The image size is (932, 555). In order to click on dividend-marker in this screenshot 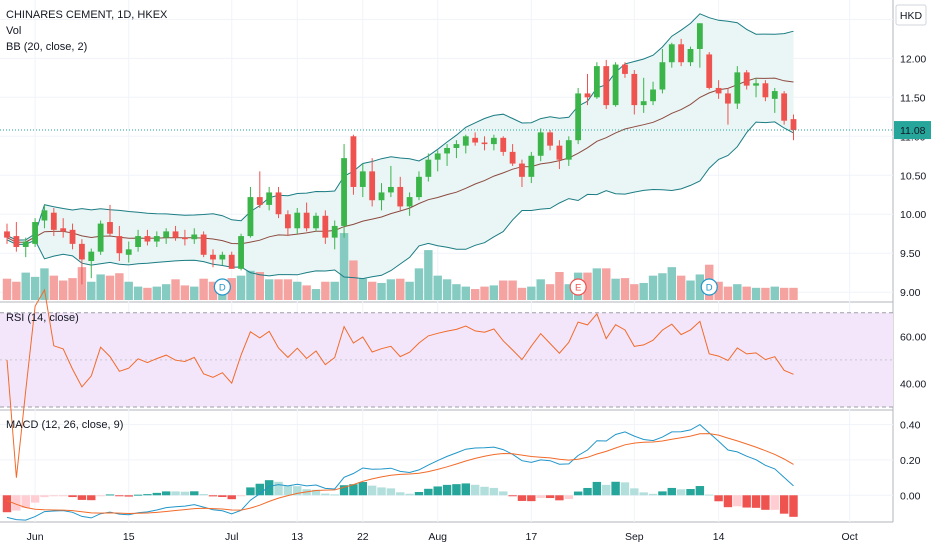, I will do `click(222, 287)`.